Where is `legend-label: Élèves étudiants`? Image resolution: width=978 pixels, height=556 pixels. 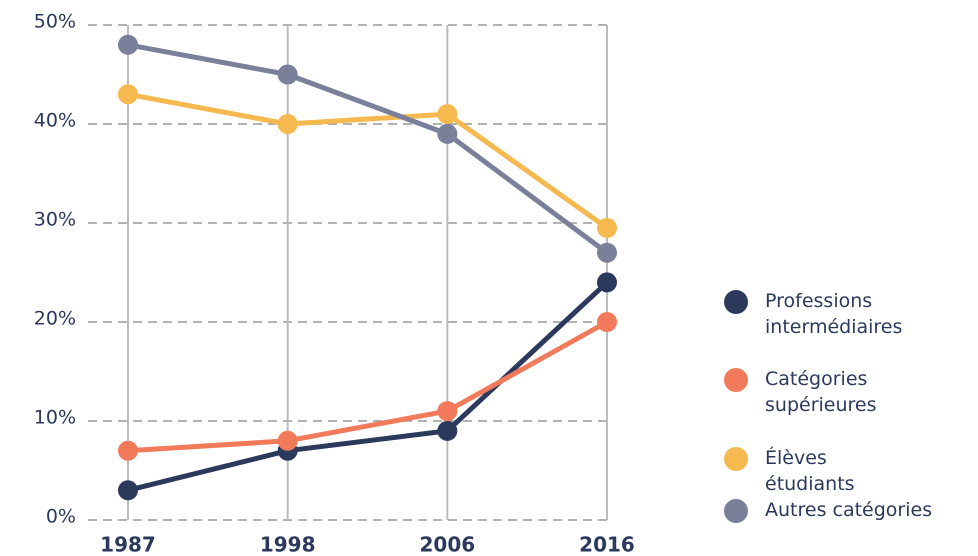 legend-label: Élèves étudiants is located at coordinates (810, 471).